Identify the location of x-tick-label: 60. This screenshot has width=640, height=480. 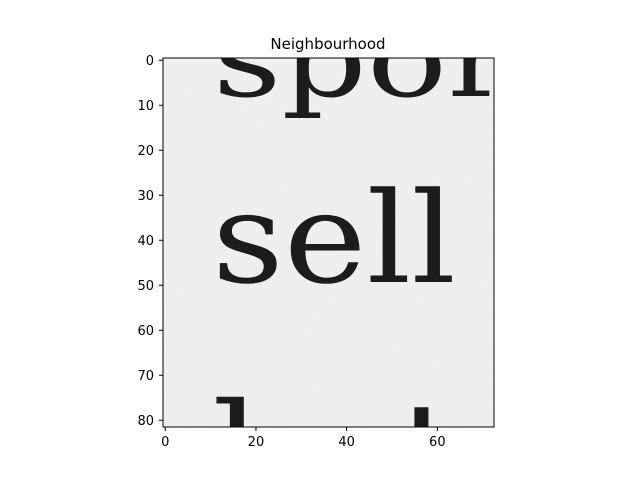
(437, 442).